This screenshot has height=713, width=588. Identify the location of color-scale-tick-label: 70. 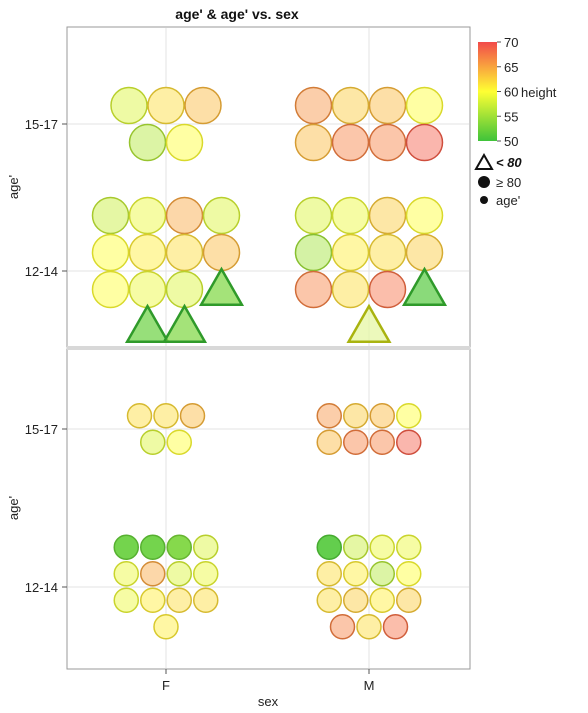
(511, 42).